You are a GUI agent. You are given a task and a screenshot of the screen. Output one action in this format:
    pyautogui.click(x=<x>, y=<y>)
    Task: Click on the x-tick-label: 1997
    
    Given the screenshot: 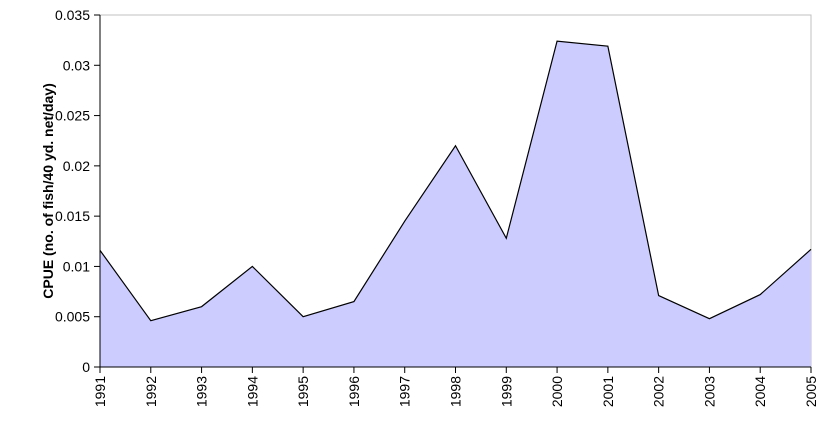 What is the action you would take?
    pyautogui.click(x=405, y=391)
    